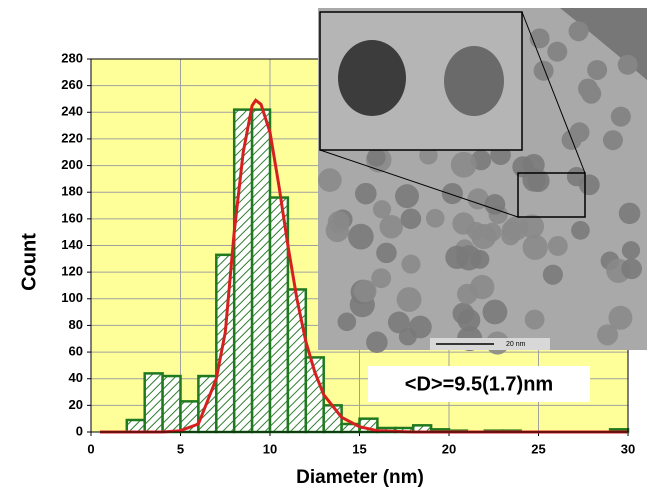  Describe the element at coordinates (29, 262) in the screenshot. I see `y-axis-title: Count` at that location.